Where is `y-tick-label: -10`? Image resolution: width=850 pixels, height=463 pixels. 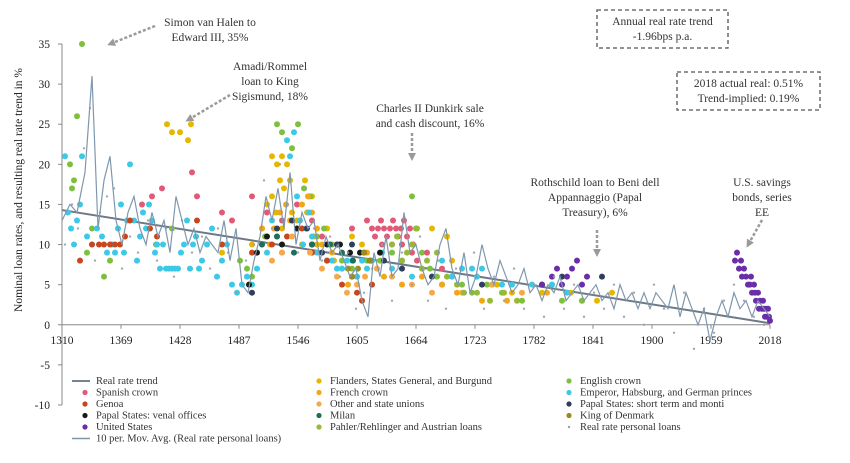 y-tick-label: -10 is located at coordinates (43, 406).